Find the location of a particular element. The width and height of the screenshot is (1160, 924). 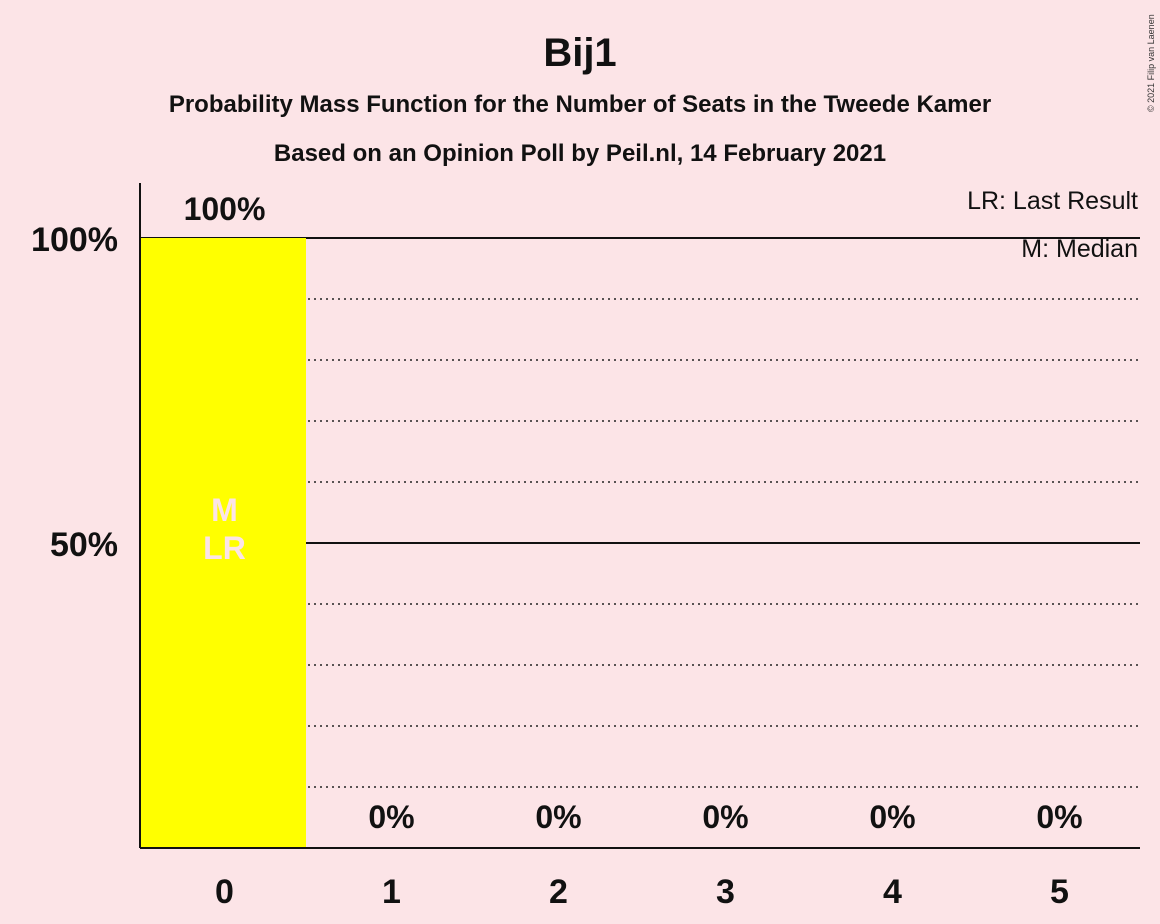

x-tick-label: 5 is located at coordinates (1059, 892).